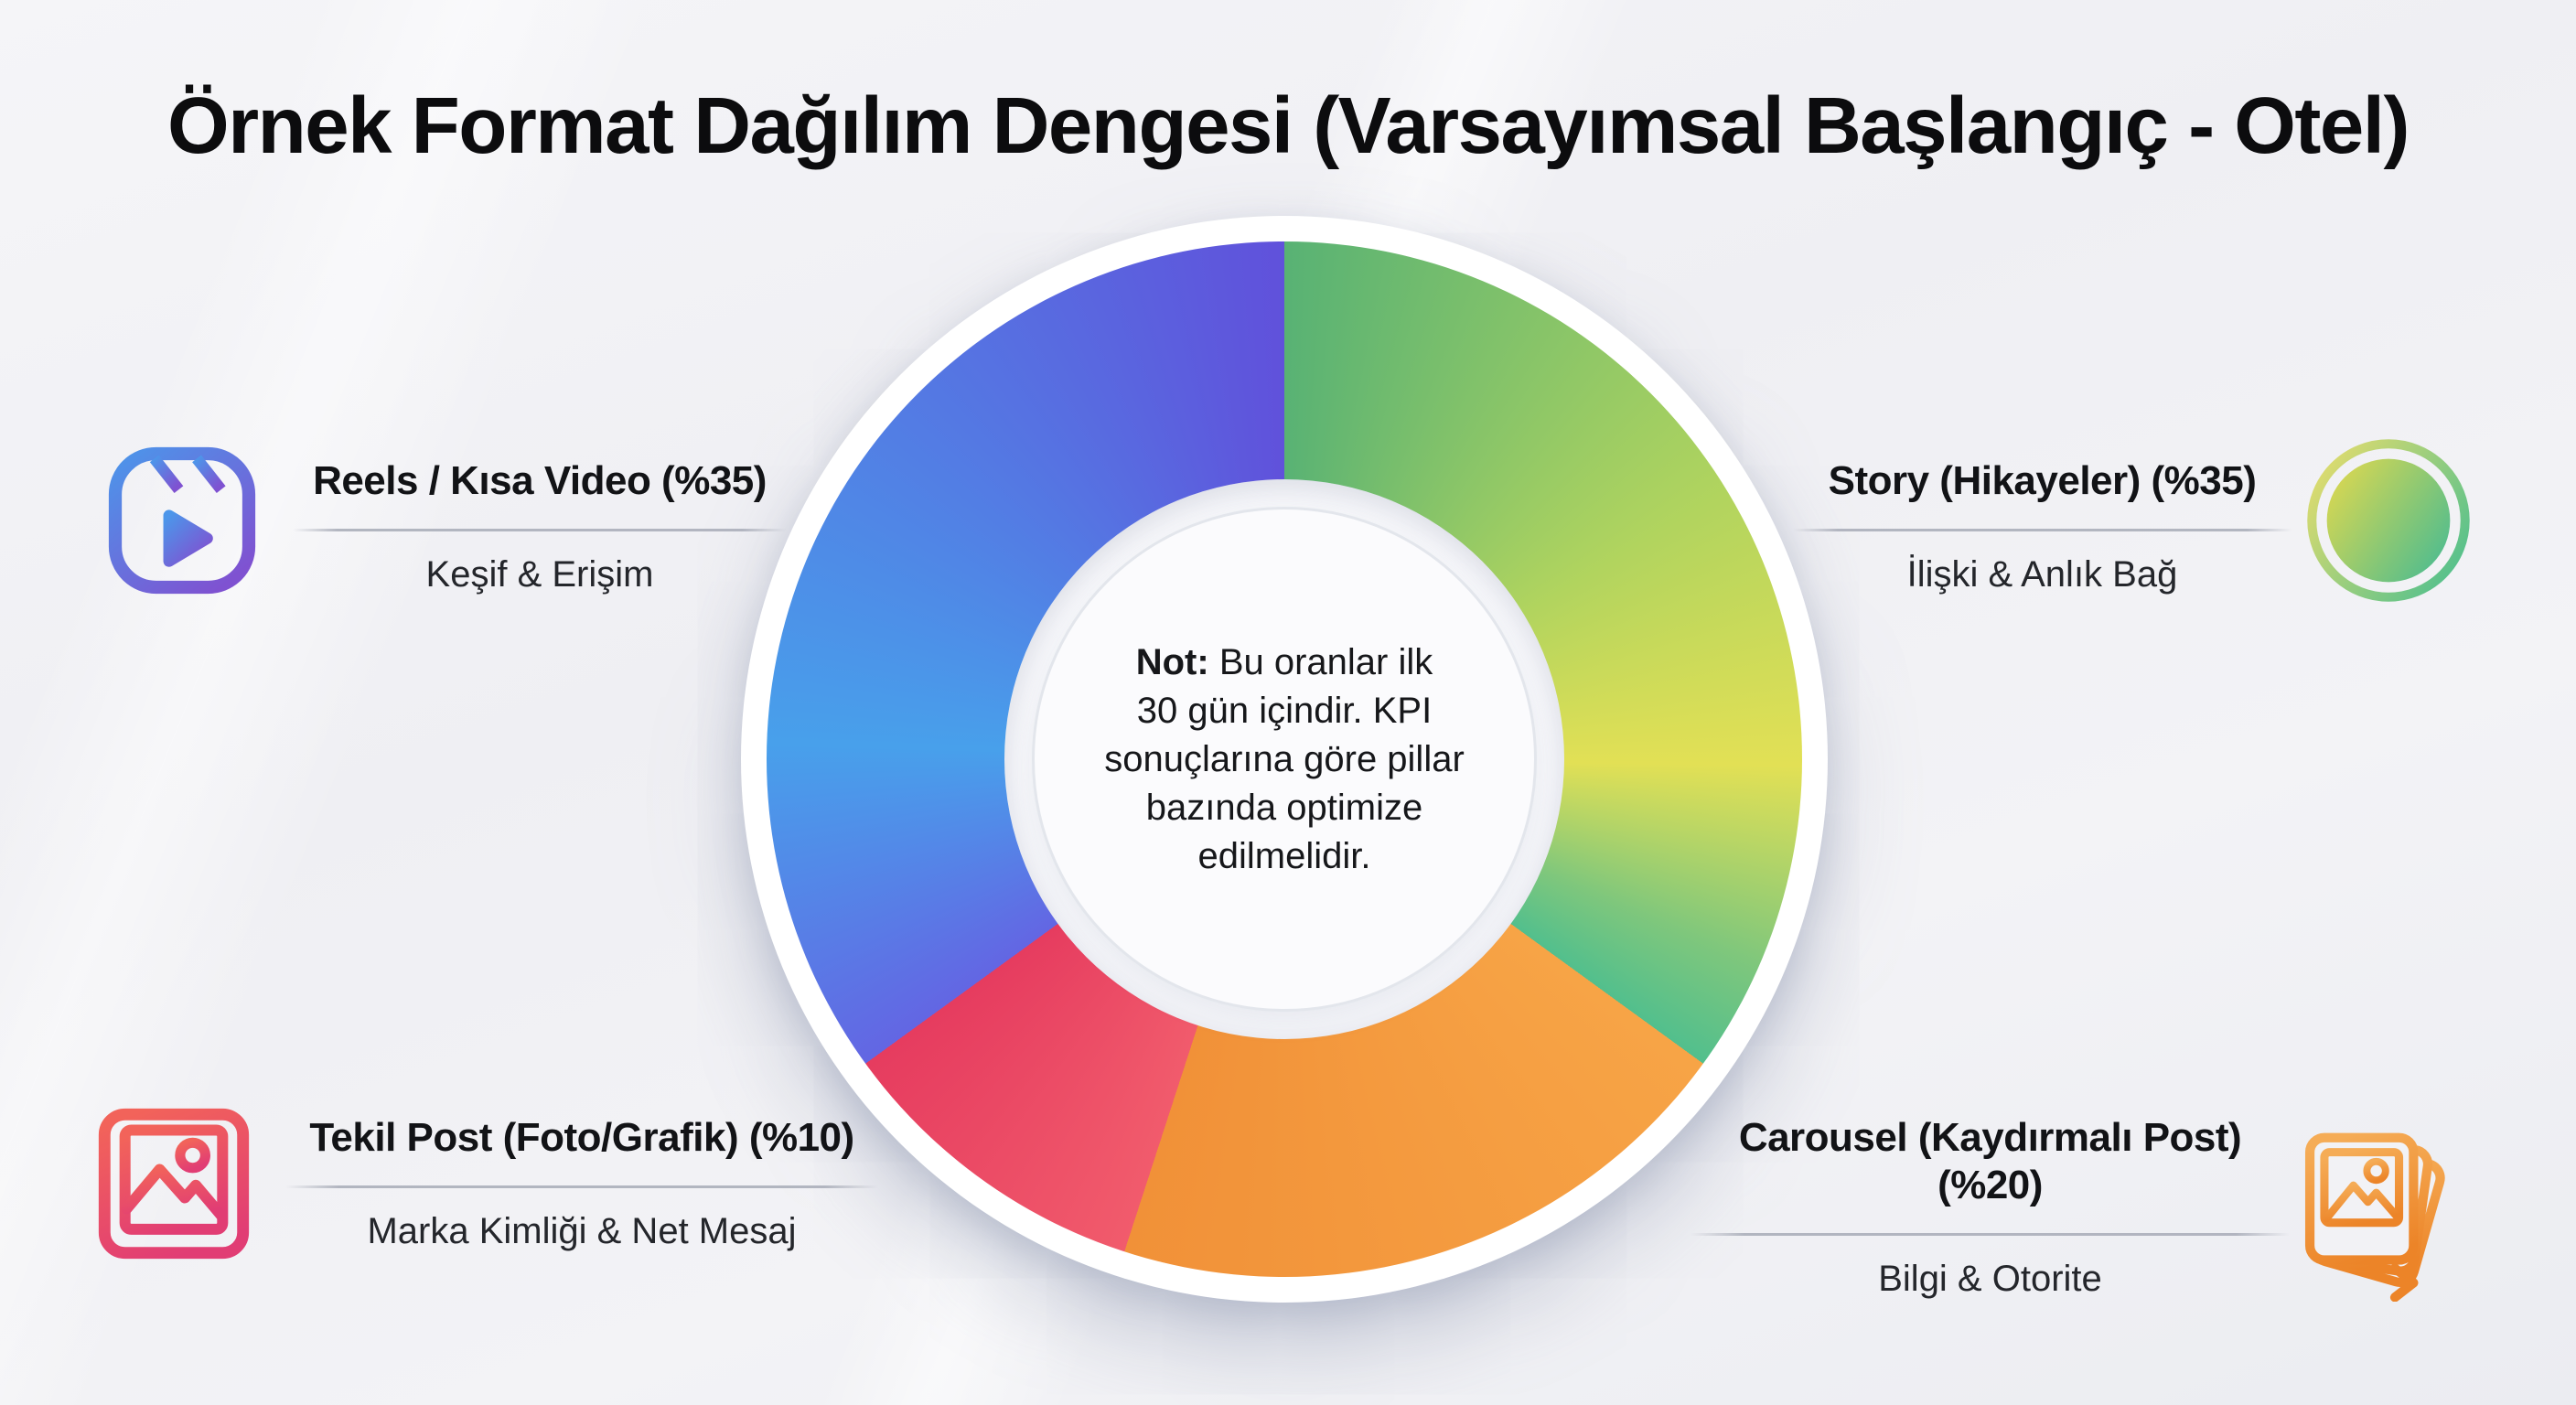 The width and height of the screenshot is (2576, 1405). What do you see at coordinates (540, 574) in the screenshot?
I see `callout-reels-subtitle: Keşif & Erişim` at bounding box center [540, 574].